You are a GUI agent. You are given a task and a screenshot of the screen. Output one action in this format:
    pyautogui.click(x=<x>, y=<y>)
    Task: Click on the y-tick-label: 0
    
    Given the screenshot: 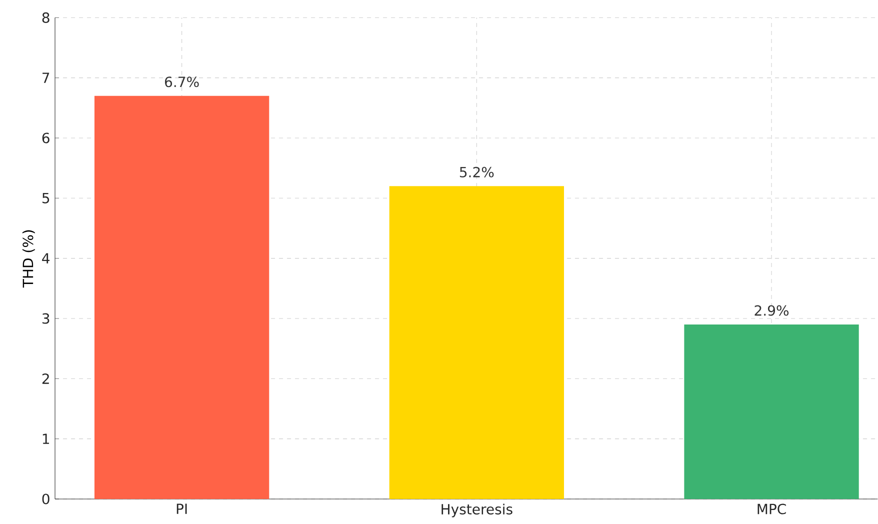 What is the action you would take?
    pyautogui.click(x=46, y=499)
    